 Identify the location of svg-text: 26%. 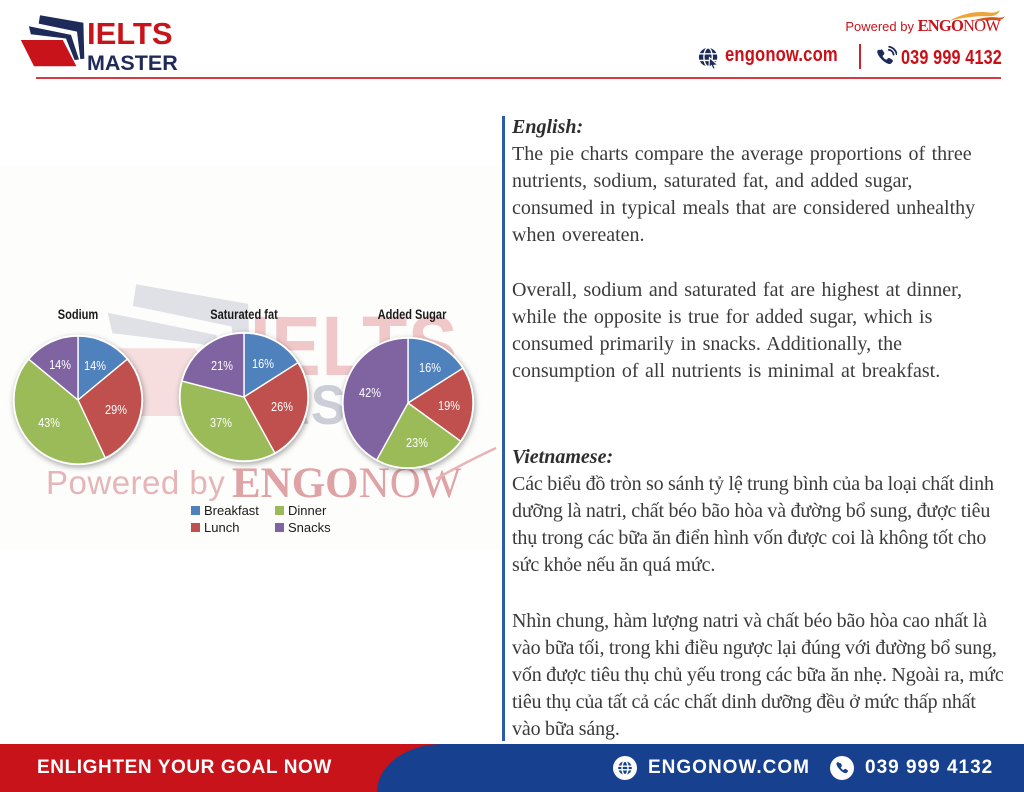
(282, 406).